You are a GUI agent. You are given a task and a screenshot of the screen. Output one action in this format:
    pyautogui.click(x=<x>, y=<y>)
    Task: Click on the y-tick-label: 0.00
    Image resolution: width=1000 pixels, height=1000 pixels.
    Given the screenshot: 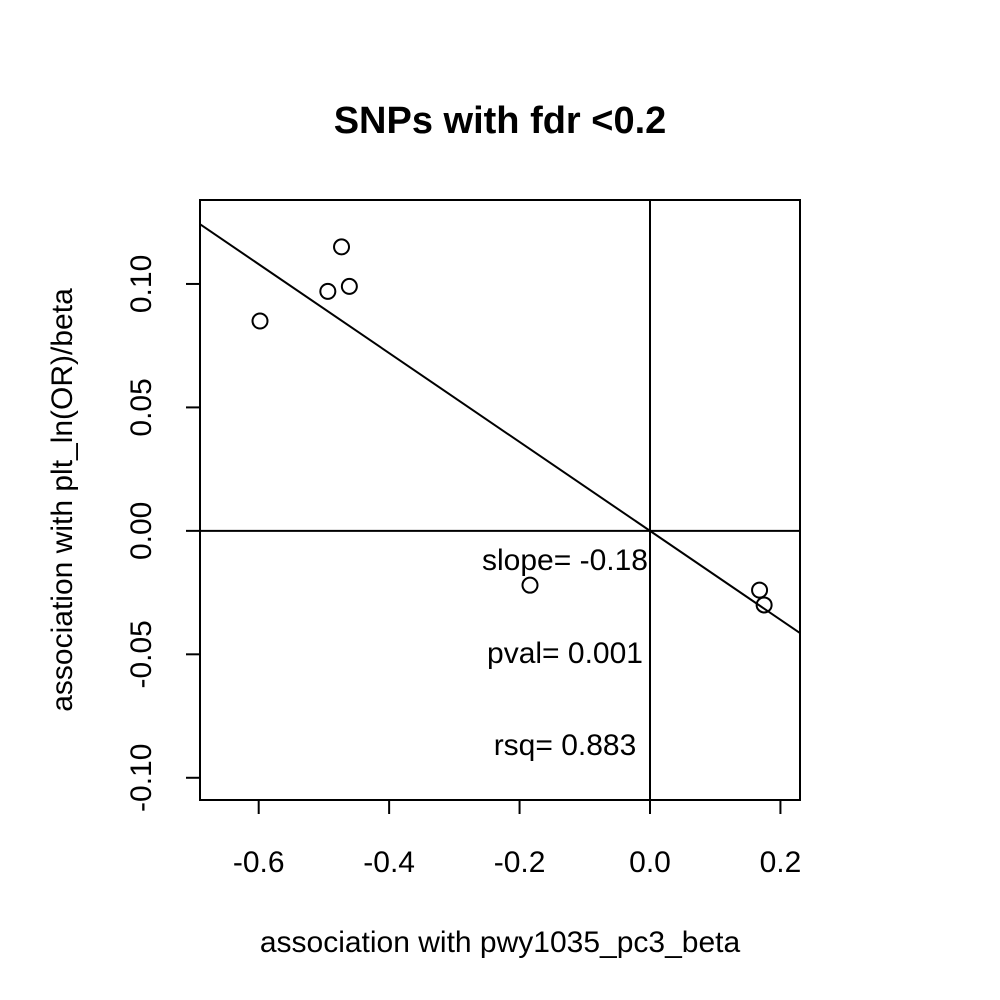 What is the action you would take?
    pyautogui.click(x=141, y=531)
    